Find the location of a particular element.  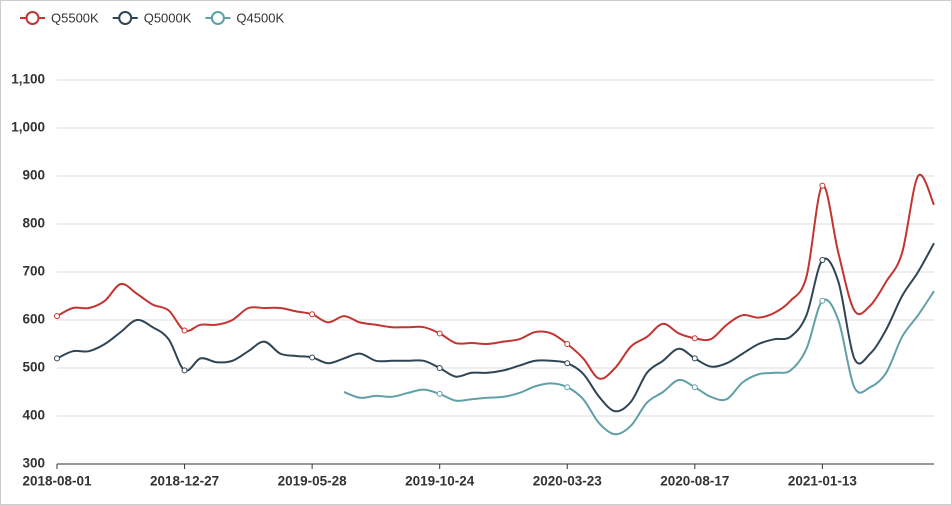

y-tick-label: 500 is located at coordinates (33, 367).